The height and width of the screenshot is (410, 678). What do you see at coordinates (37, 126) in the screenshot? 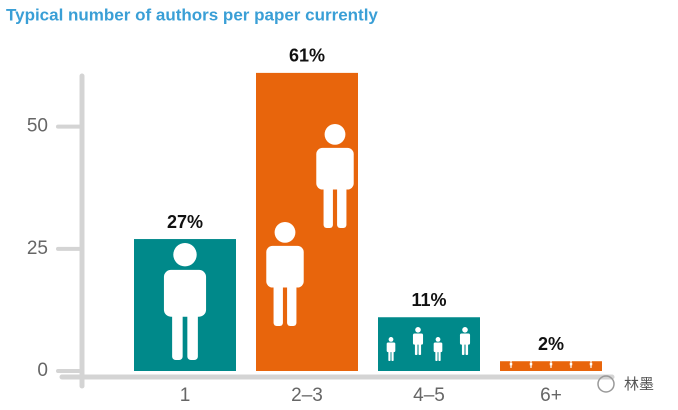
I see `y-tick-label: 50` at bounding box center [37, 126].